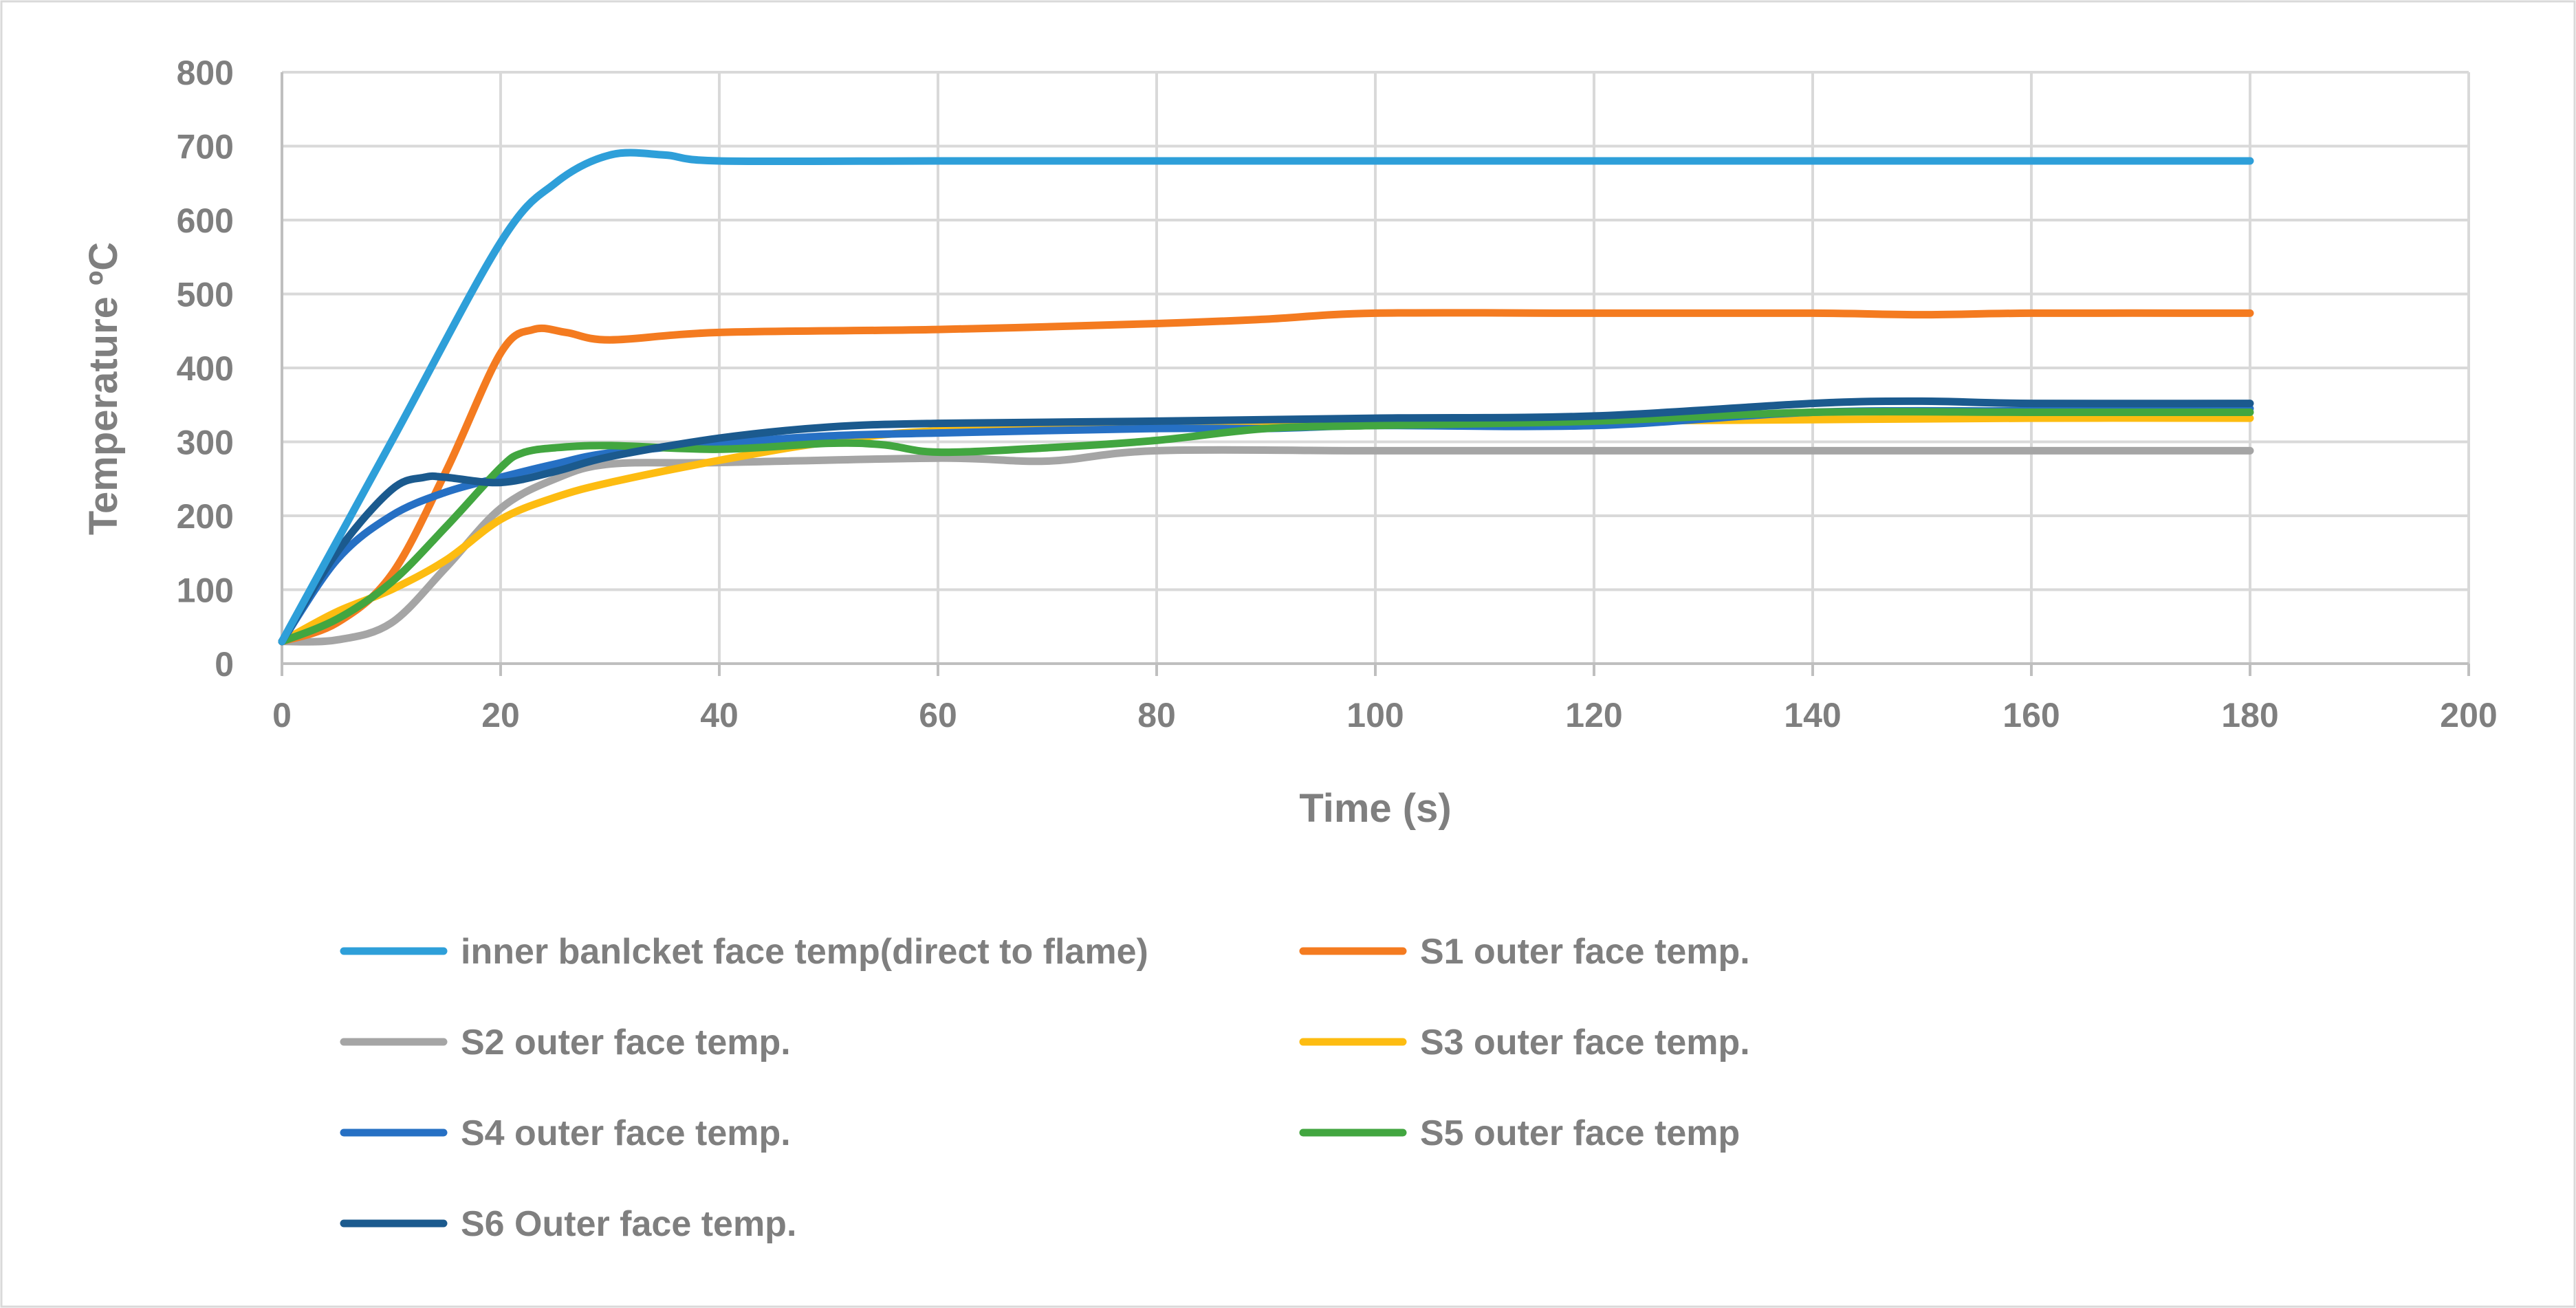 Image resolution: width=2576 pixels, height=1308 pixels. Describe the element at coordinates (1375, 809) in the screenshot. I see `x-axis-title: Time (s)` at that location.